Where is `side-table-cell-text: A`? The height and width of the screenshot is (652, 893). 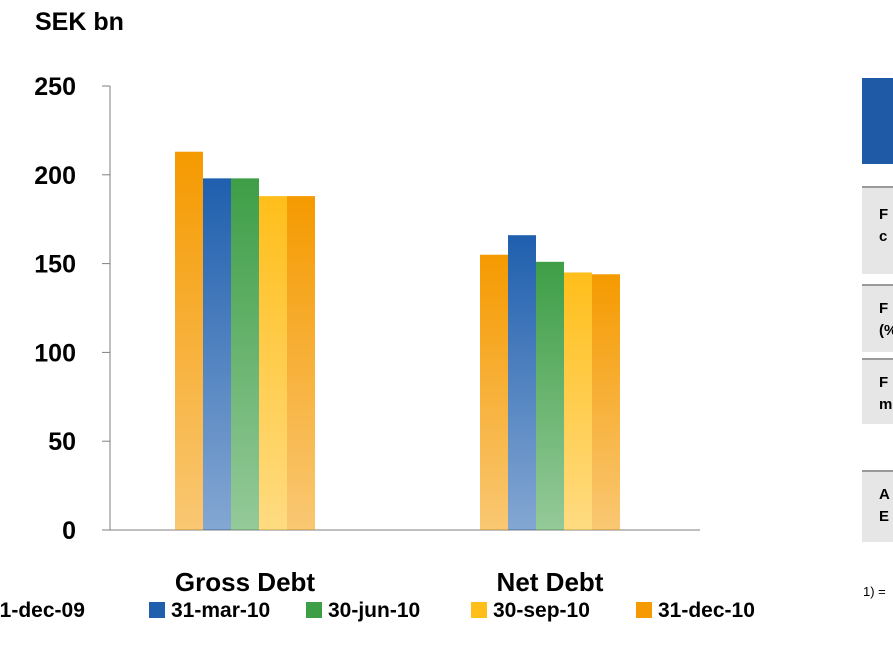
side-table-cell-text: A is located at coordinates (884, 494).